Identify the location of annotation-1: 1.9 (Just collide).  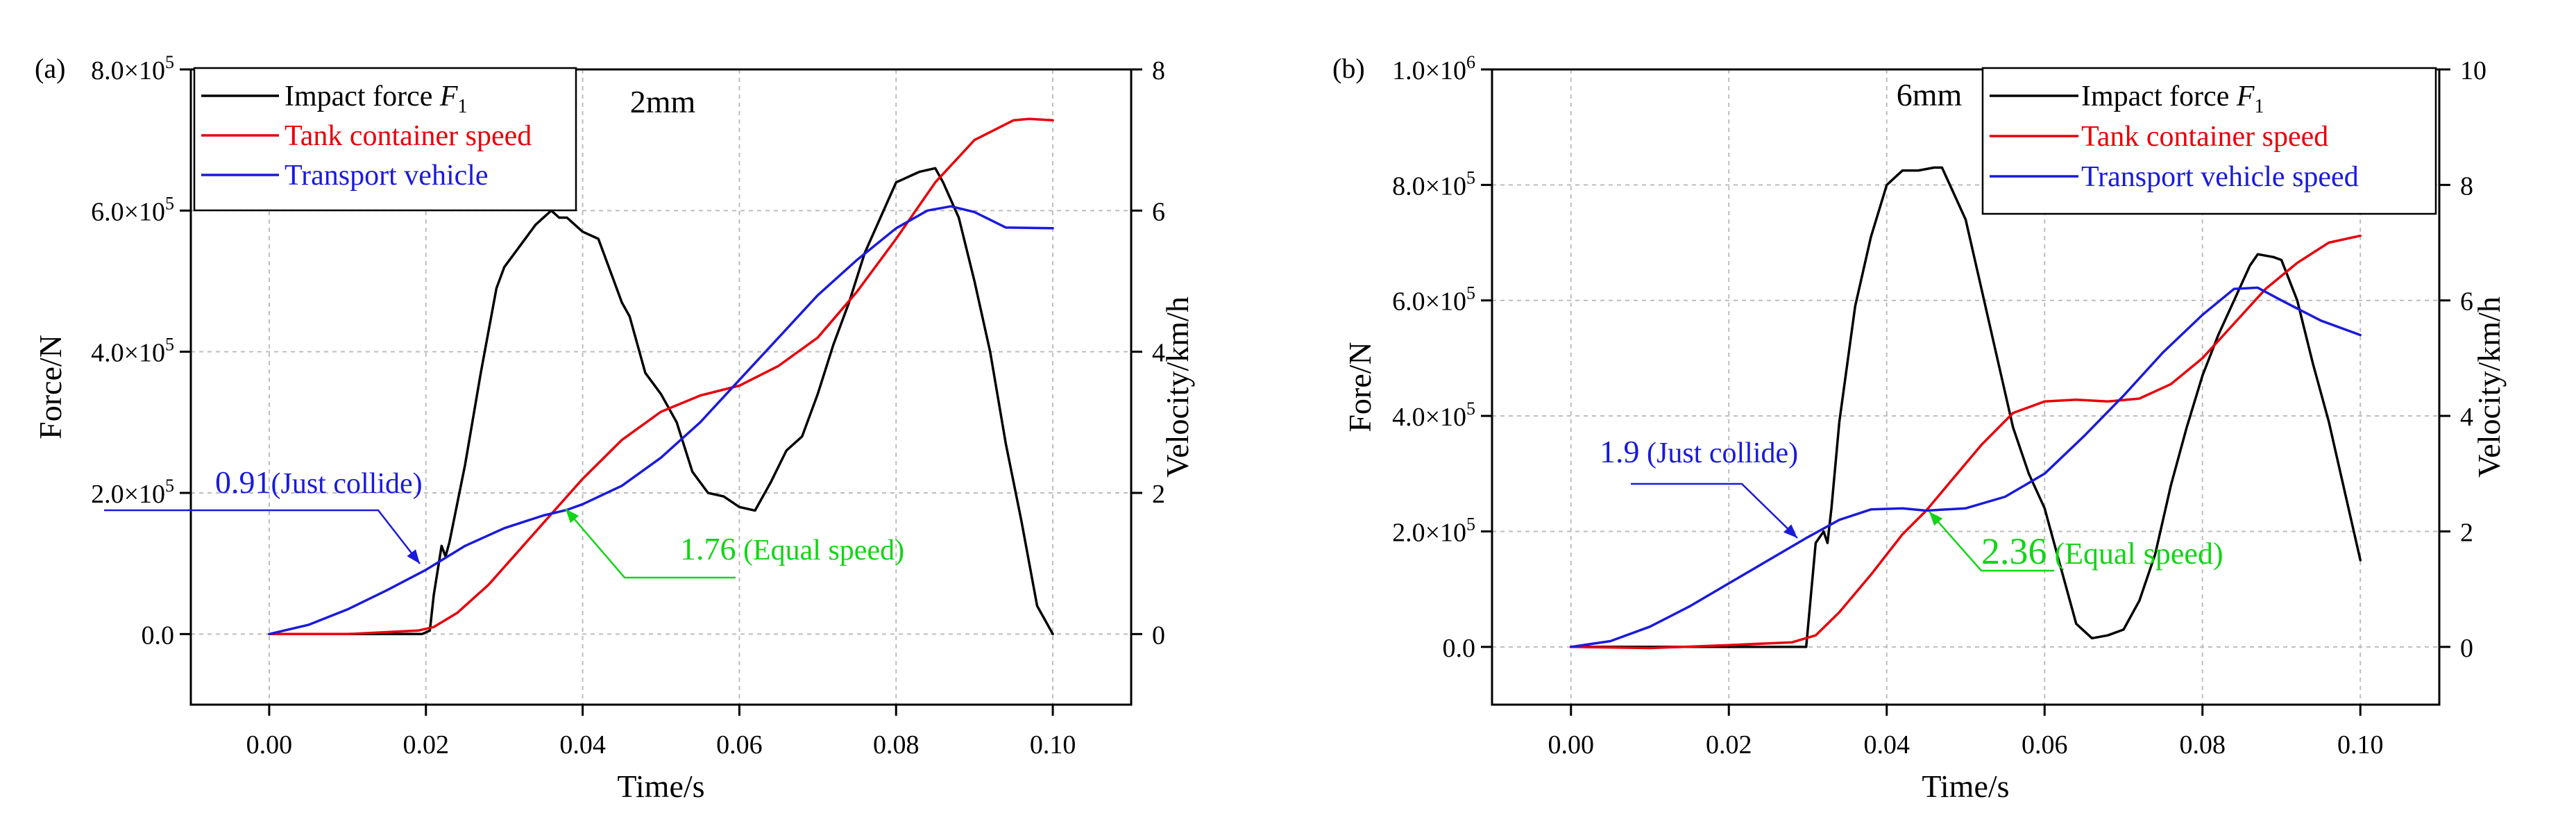
(1699, 486).